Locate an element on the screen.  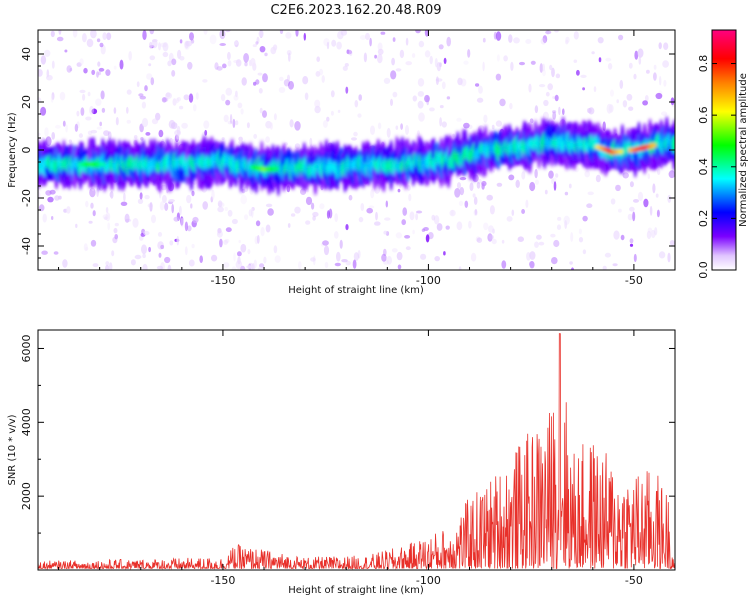
spectrogram-xtick-label: -150 is located at coordinates (222, 280).